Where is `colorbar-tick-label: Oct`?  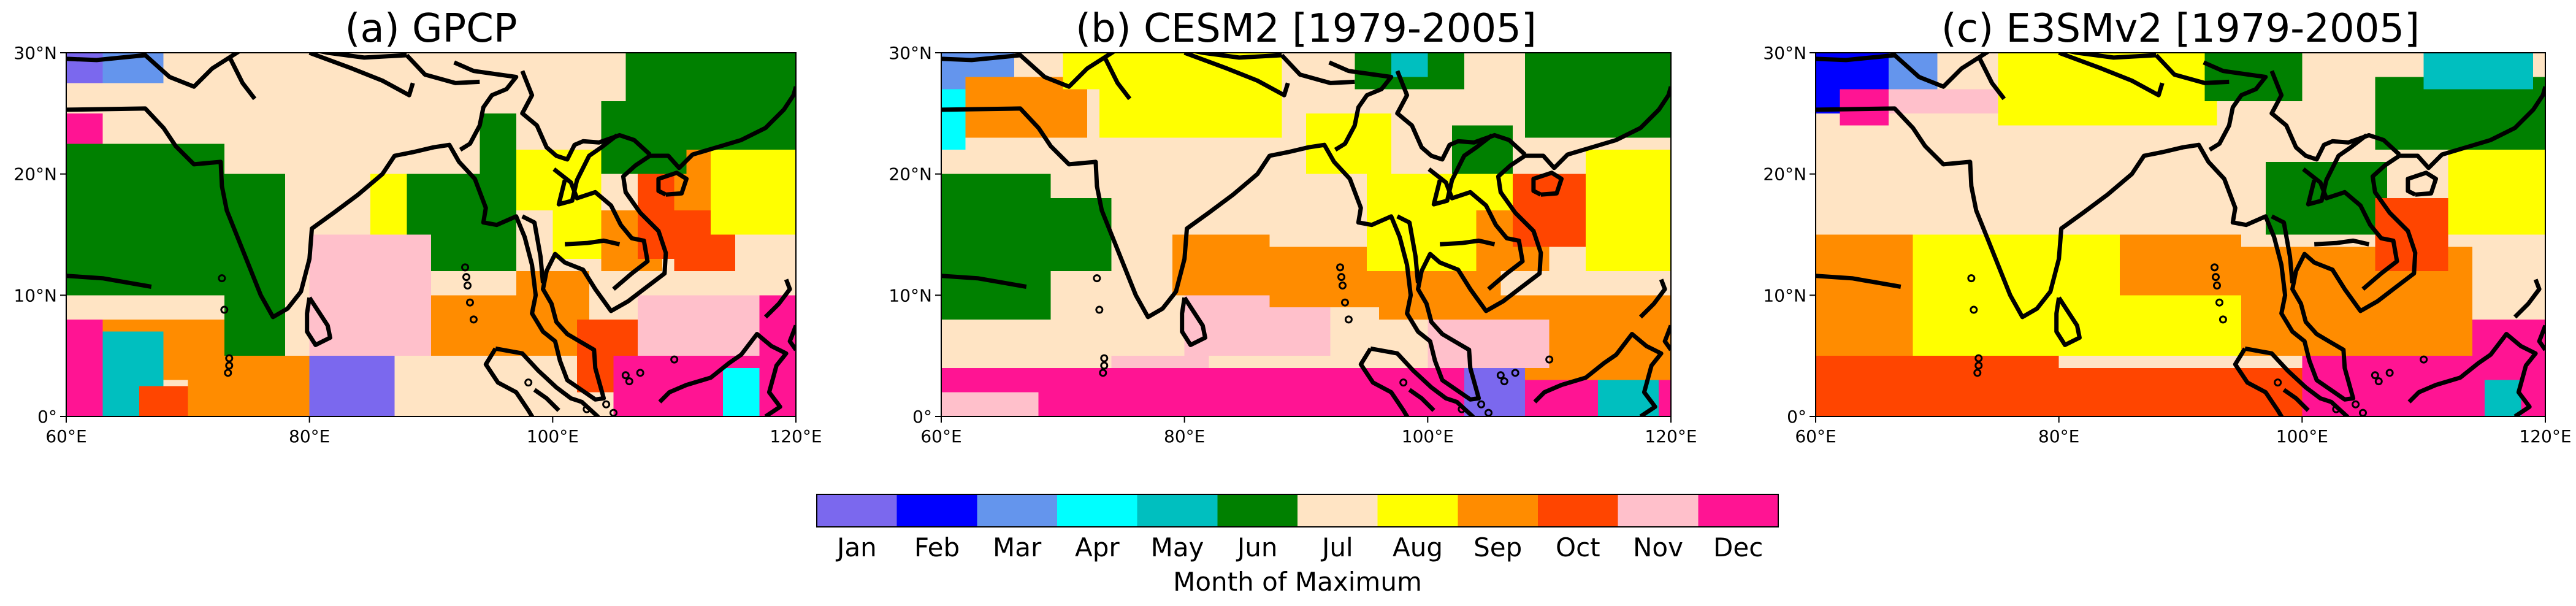
colorbar-tick-label: Oct is located at coordinates (1578, 547).